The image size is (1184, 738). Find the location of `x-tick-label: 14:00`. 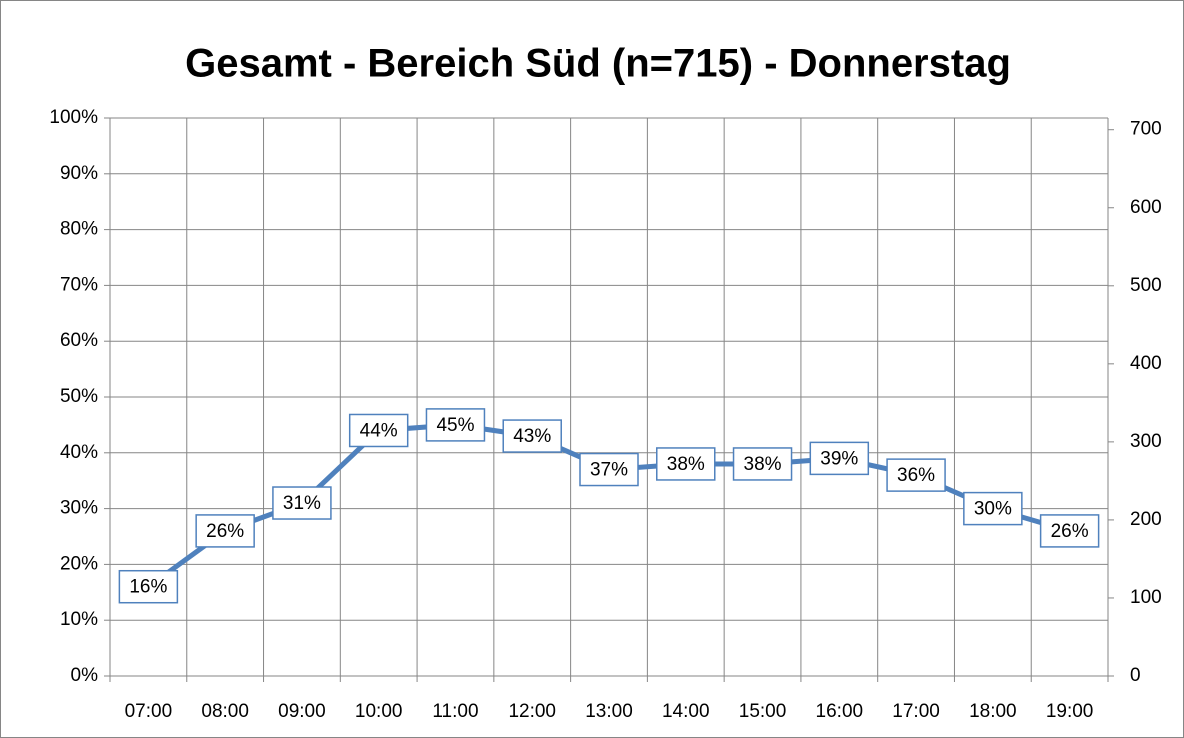

x-tick-label: 14:00 is located at coordinates (686, 711).